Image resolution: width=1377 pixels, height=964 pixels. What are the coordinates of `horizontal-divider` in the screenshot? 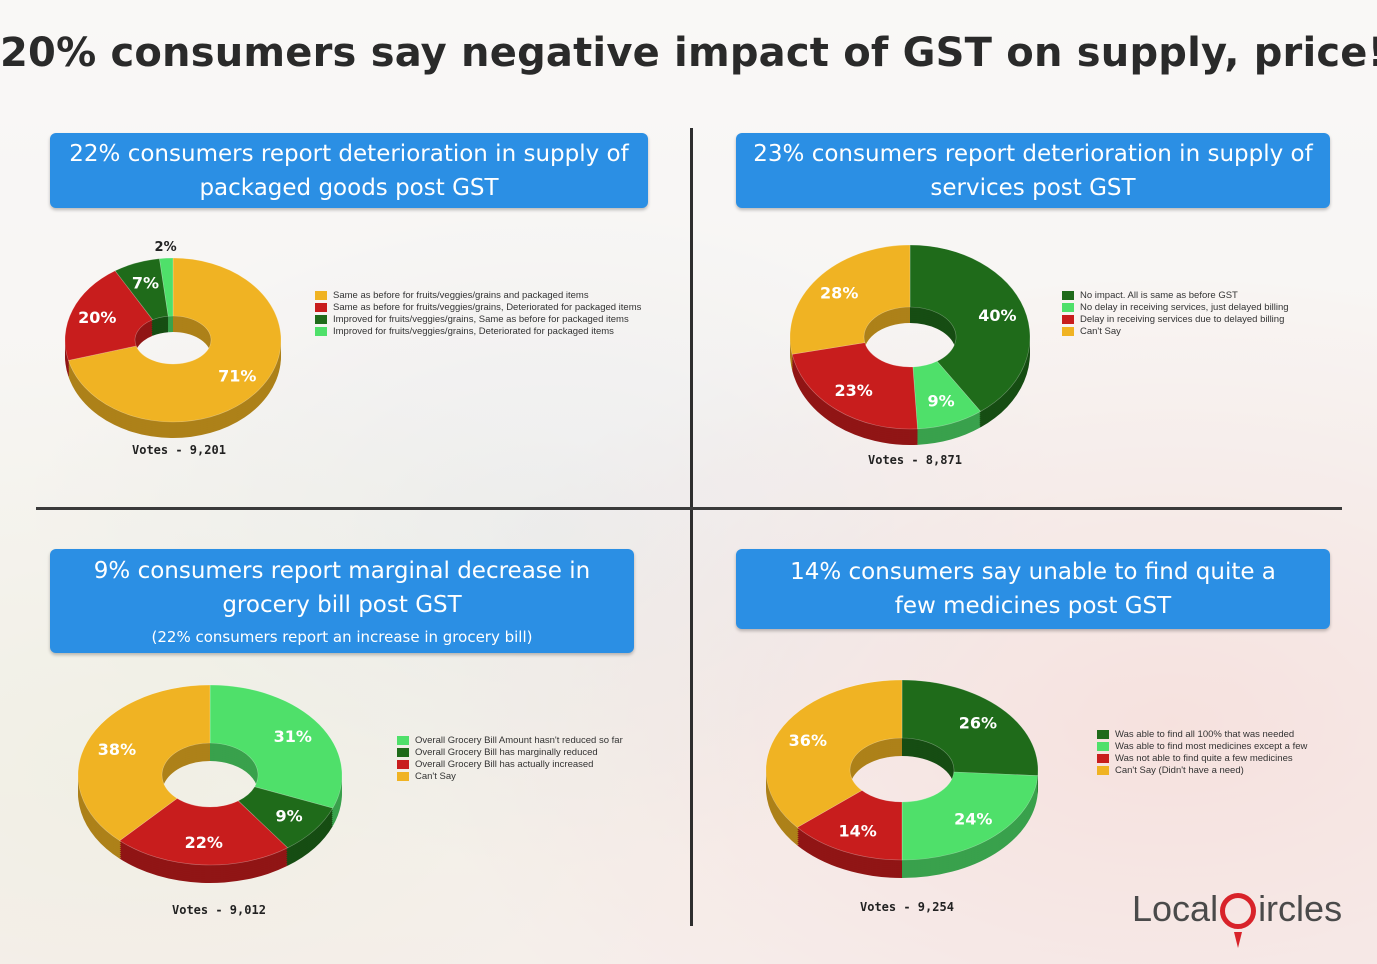 It's located at (689, 508).